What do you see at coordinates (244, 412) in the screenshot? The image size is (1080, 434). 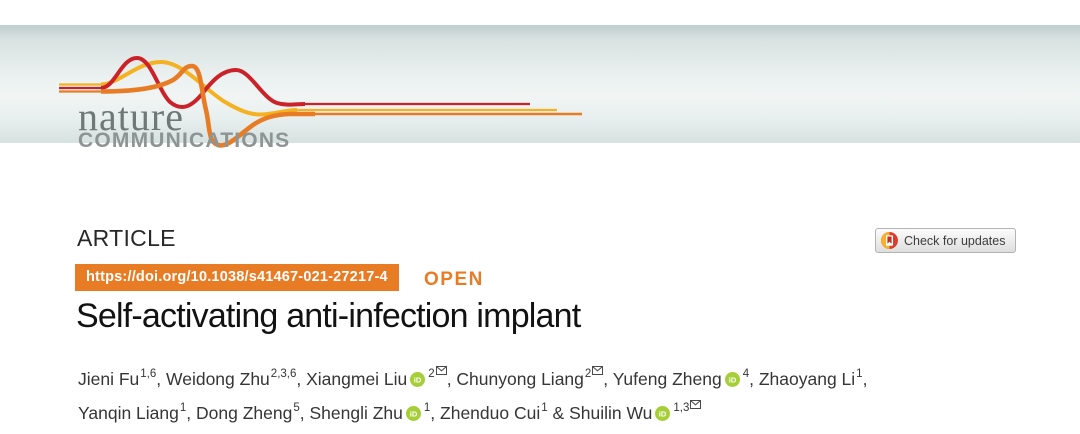 I see `author-name: Dong Zheng` at bounding box center [244, 412].